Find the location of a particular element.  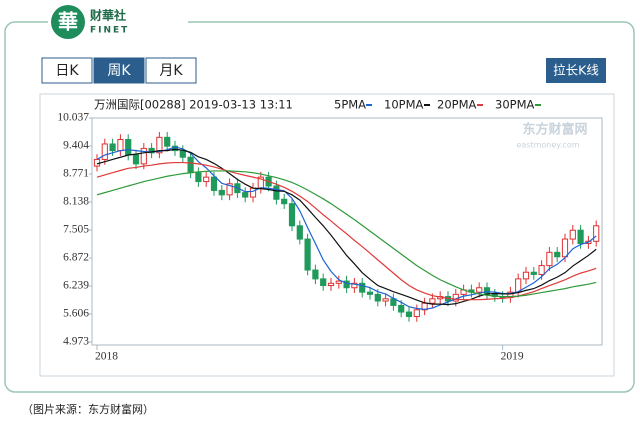

watermark-name: 东方财富网 is located at coordinates (554, 130).